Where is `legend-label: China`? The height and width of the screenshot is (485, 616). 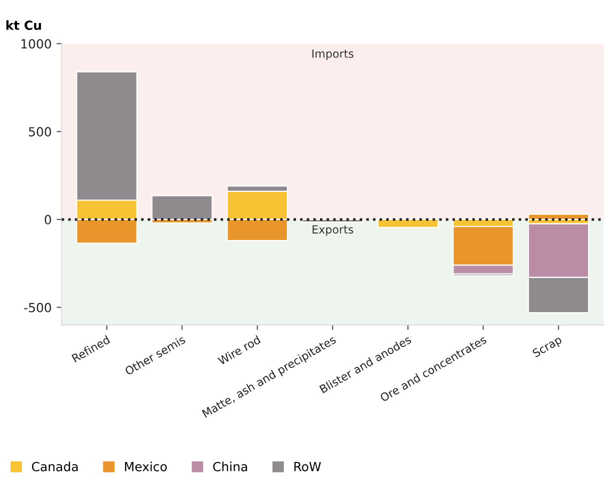
legend-label: China is located at coordinates (230, 467).